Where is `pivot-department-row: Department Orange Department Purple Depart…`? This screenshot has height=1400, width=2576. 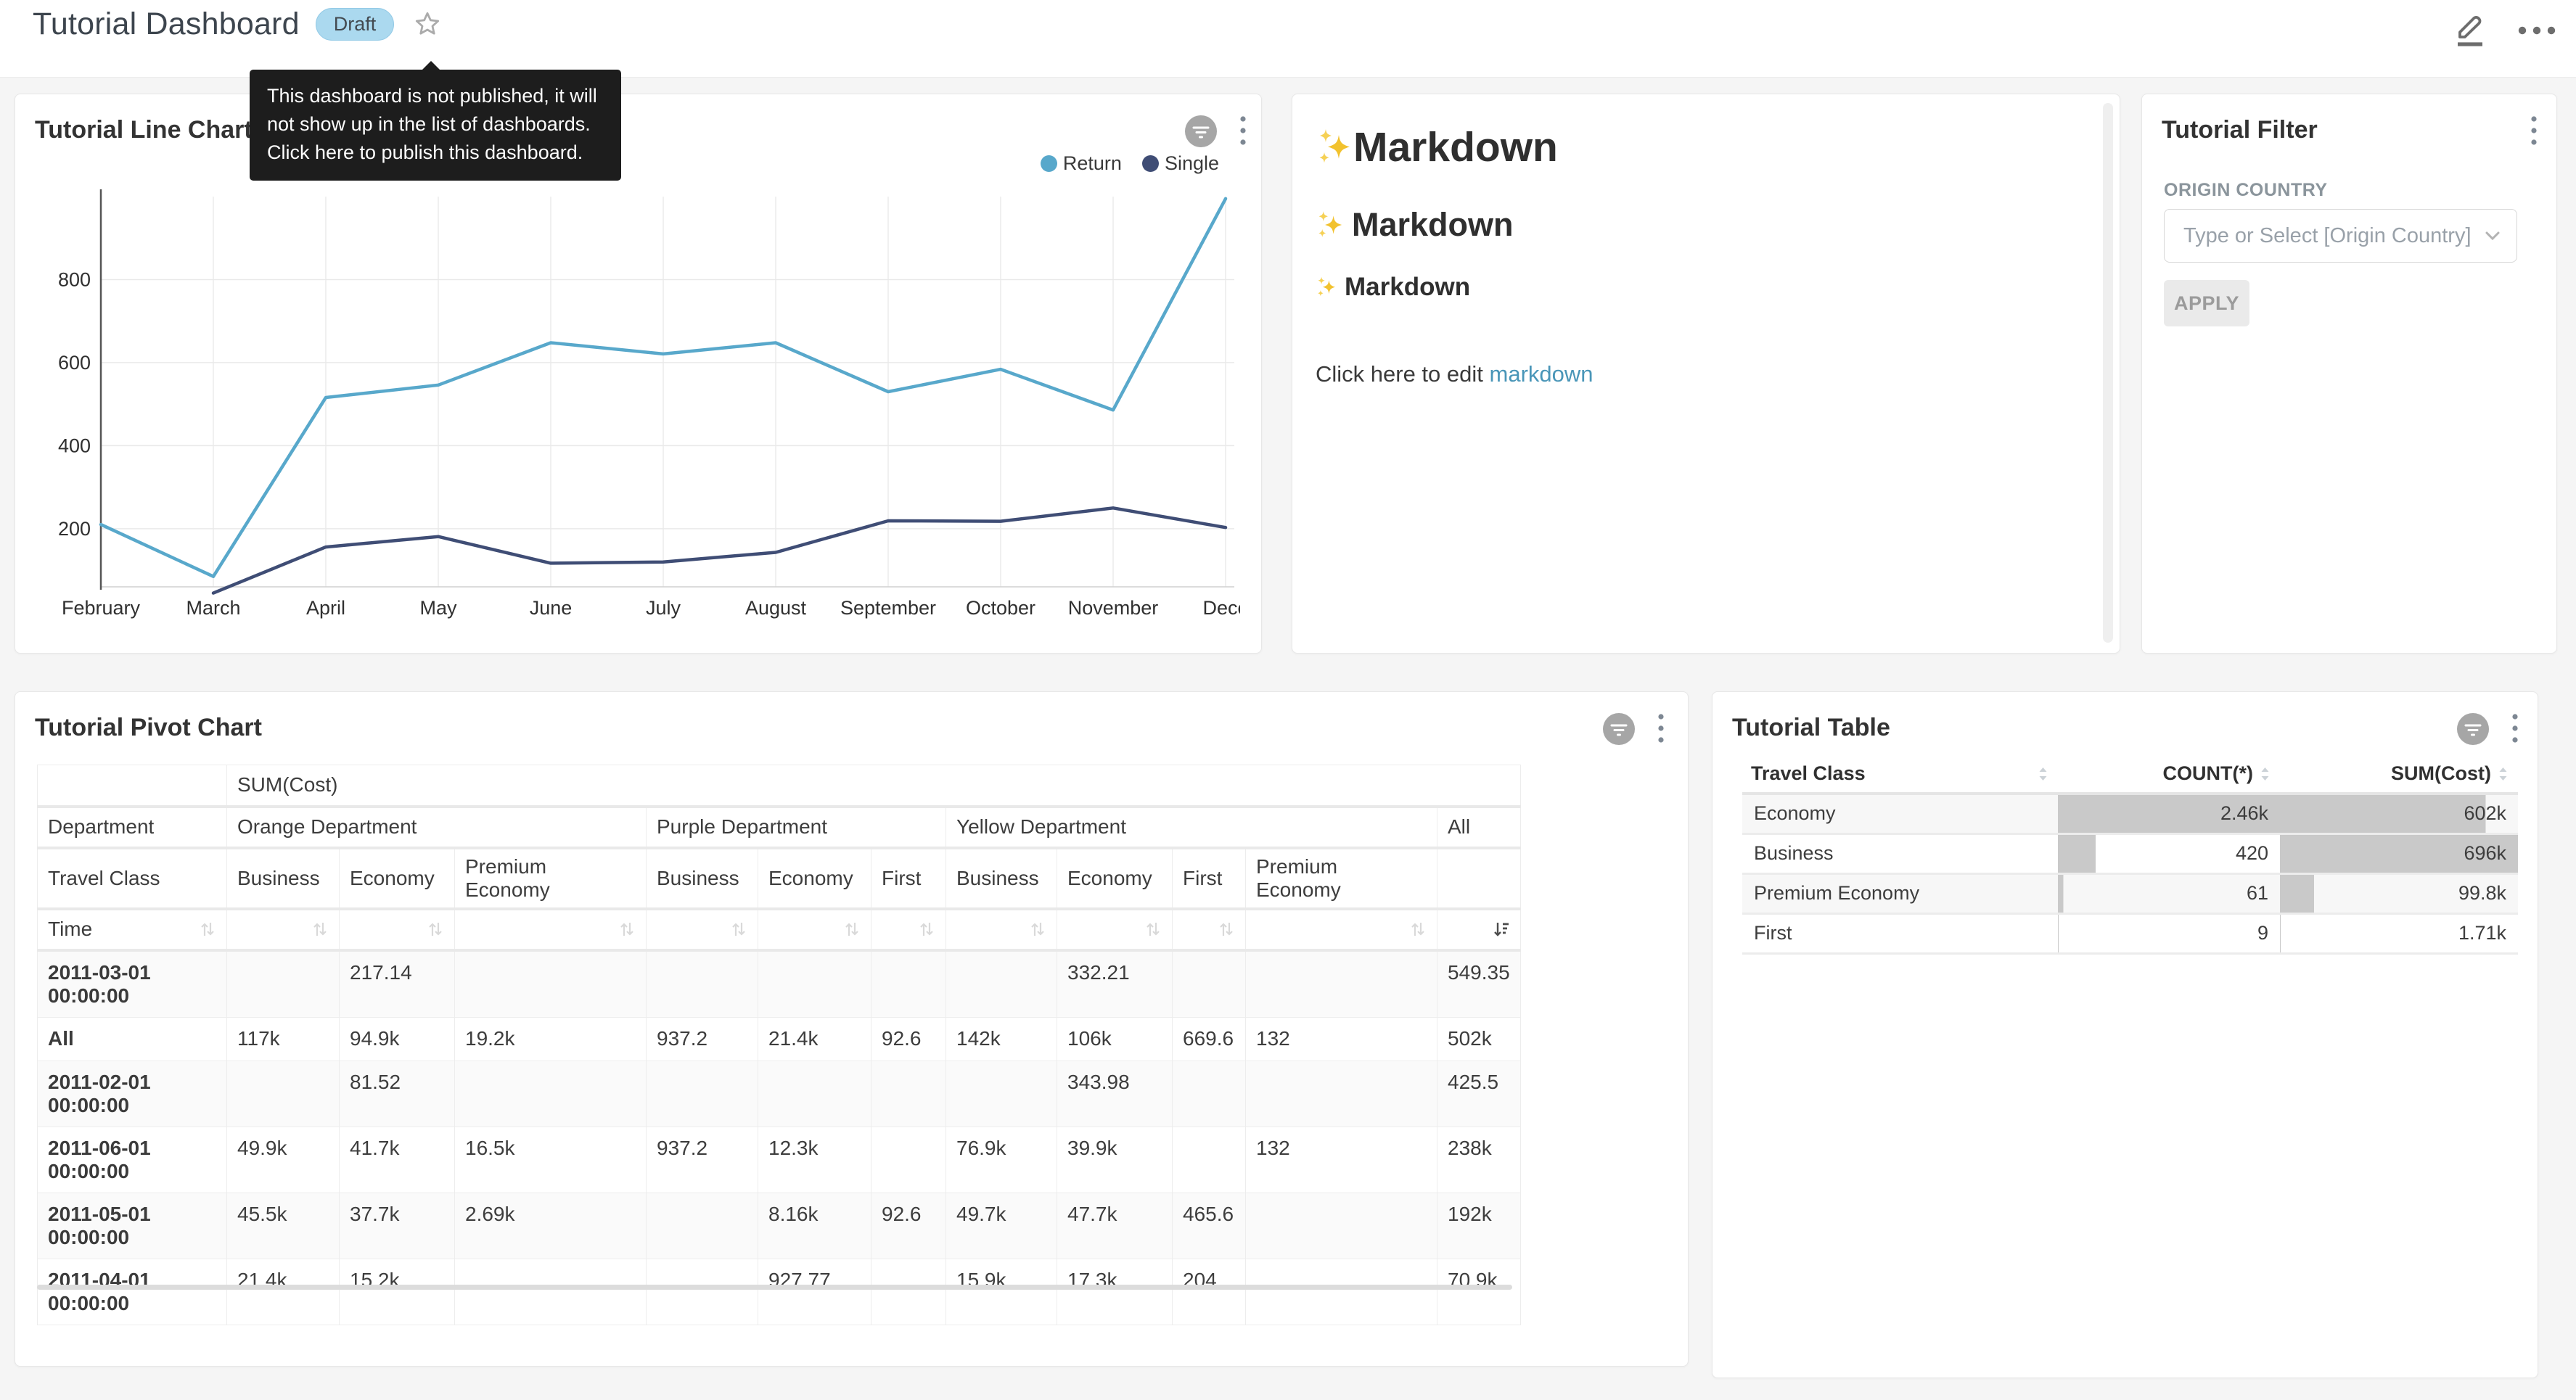 pivot-department-row: Department Orange Department Purple Depart… is located at coordinates (779, 827).